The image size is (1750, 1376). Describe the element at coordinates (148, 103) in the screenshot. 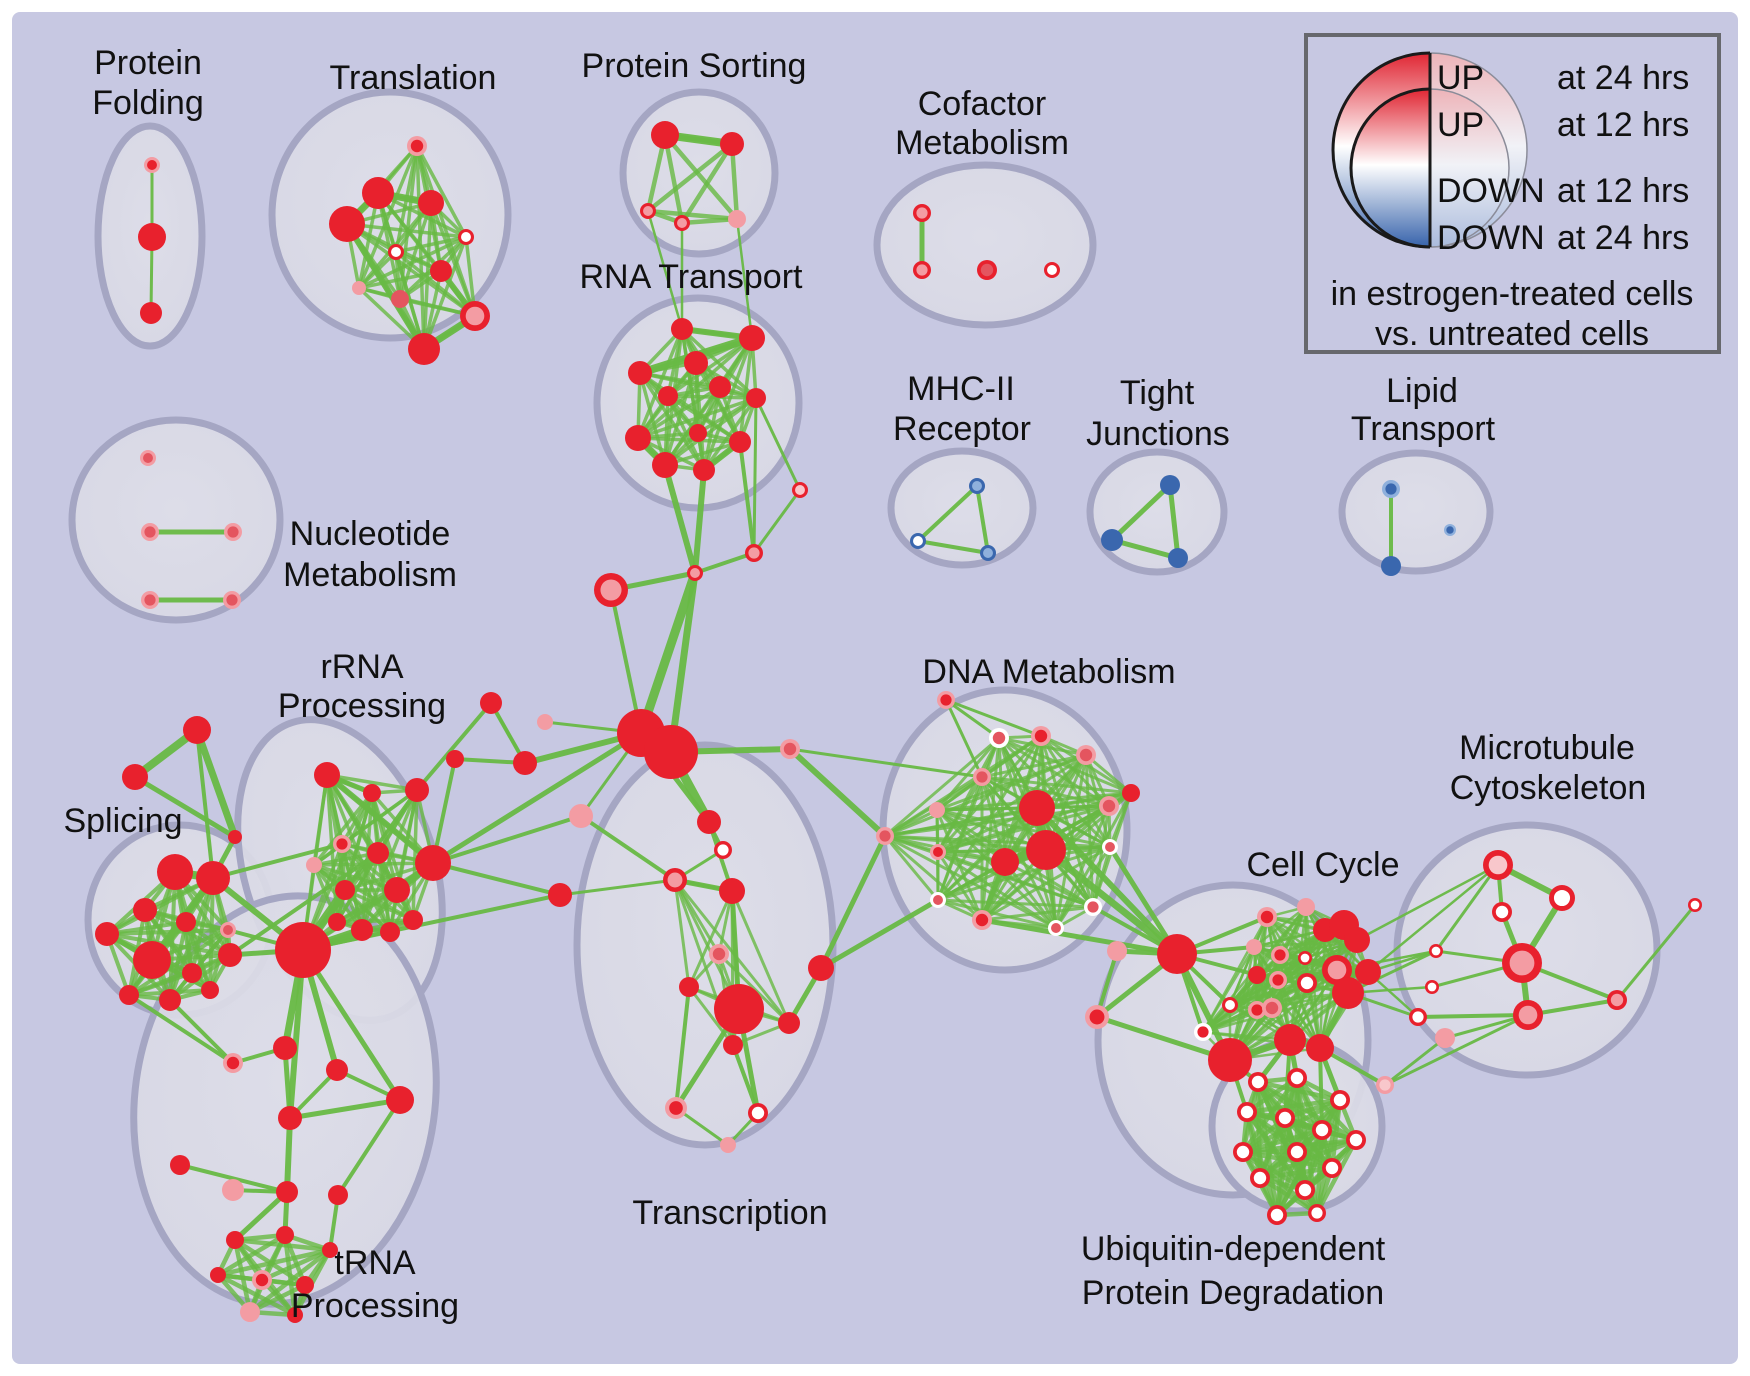

I see `cluster-label-protein-folding: Folding` at that location.